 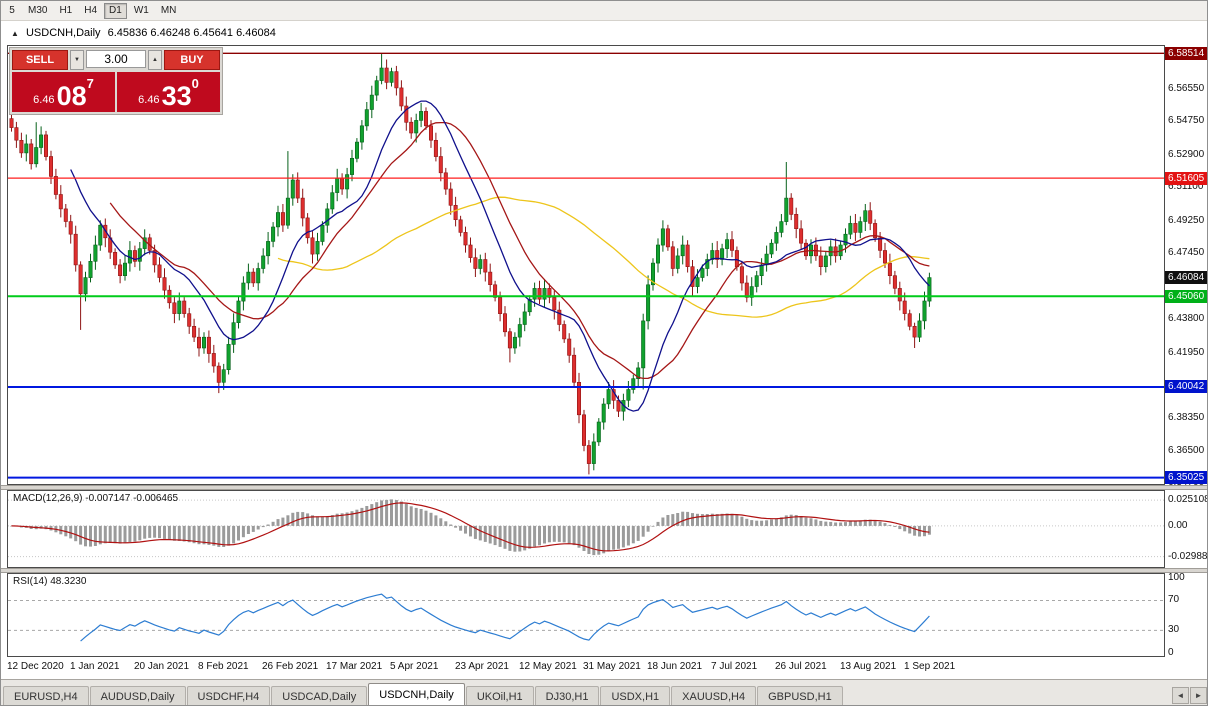 I want to click on arrow-right-icon: ►, so click(x=1198, y=695).